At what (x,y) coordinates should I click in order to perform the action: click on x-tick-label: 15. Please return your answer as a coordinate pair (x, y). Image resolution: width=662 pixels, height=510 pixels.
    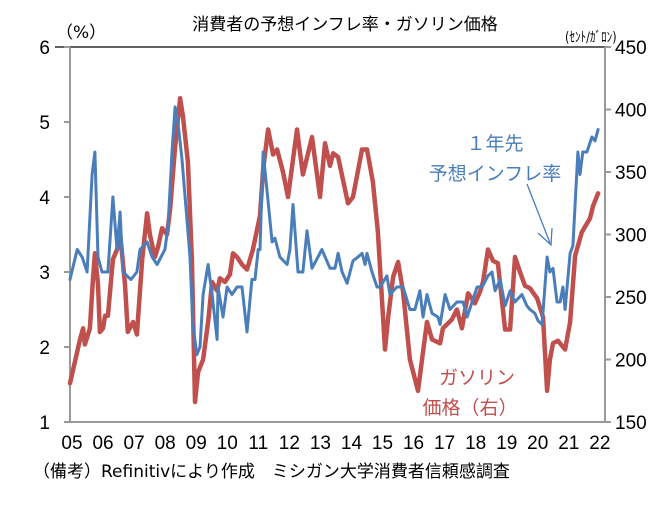
    Looking at the image, I should click on (382, 443).